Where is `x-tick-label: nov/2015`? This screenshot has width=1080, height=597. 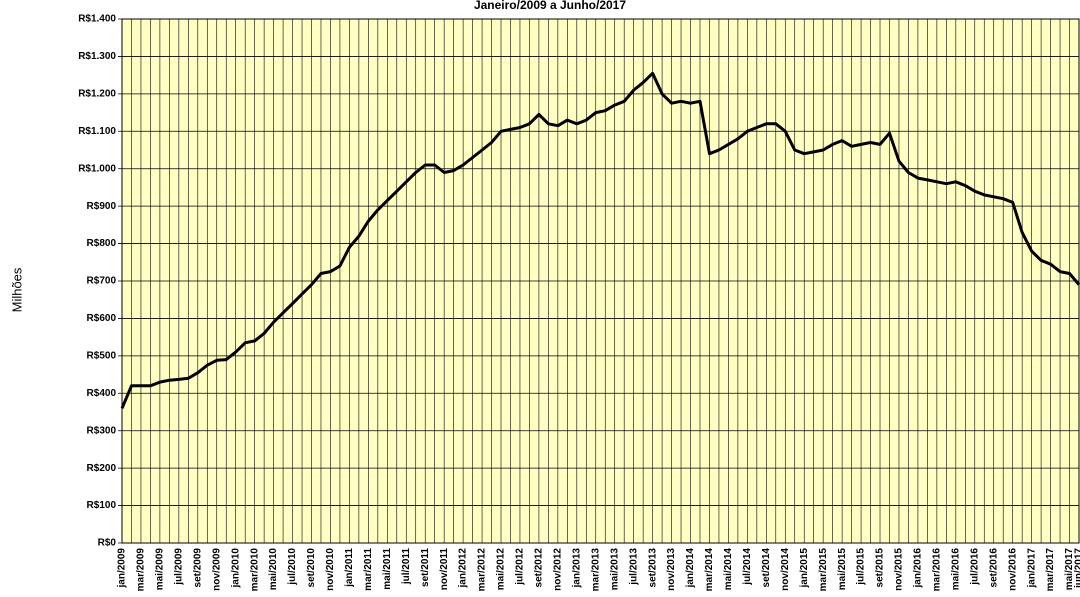 x-tick-label: nov/2015 is located at coordinates (899, 569).